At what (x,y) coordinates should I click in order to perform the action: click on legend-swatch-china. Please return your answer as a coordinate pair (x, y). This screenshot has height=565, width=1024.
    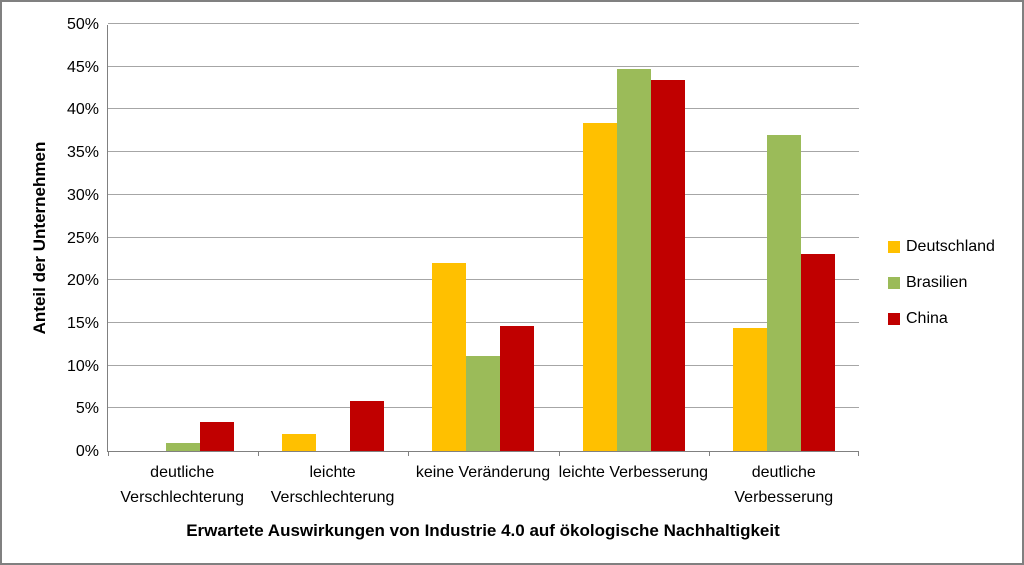
    Looking at the image, I should click on (894, 319).